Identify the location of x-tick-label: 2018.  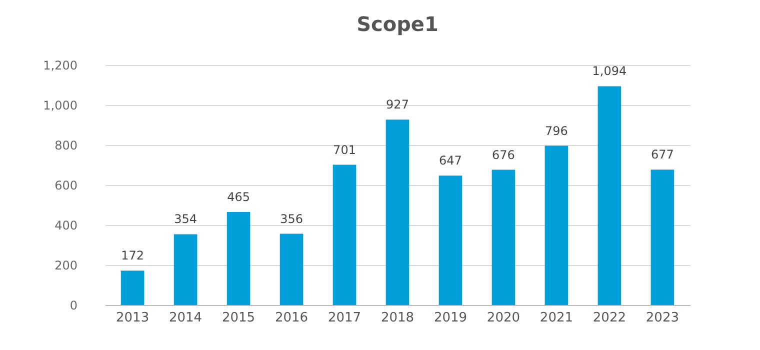
(397, 318).